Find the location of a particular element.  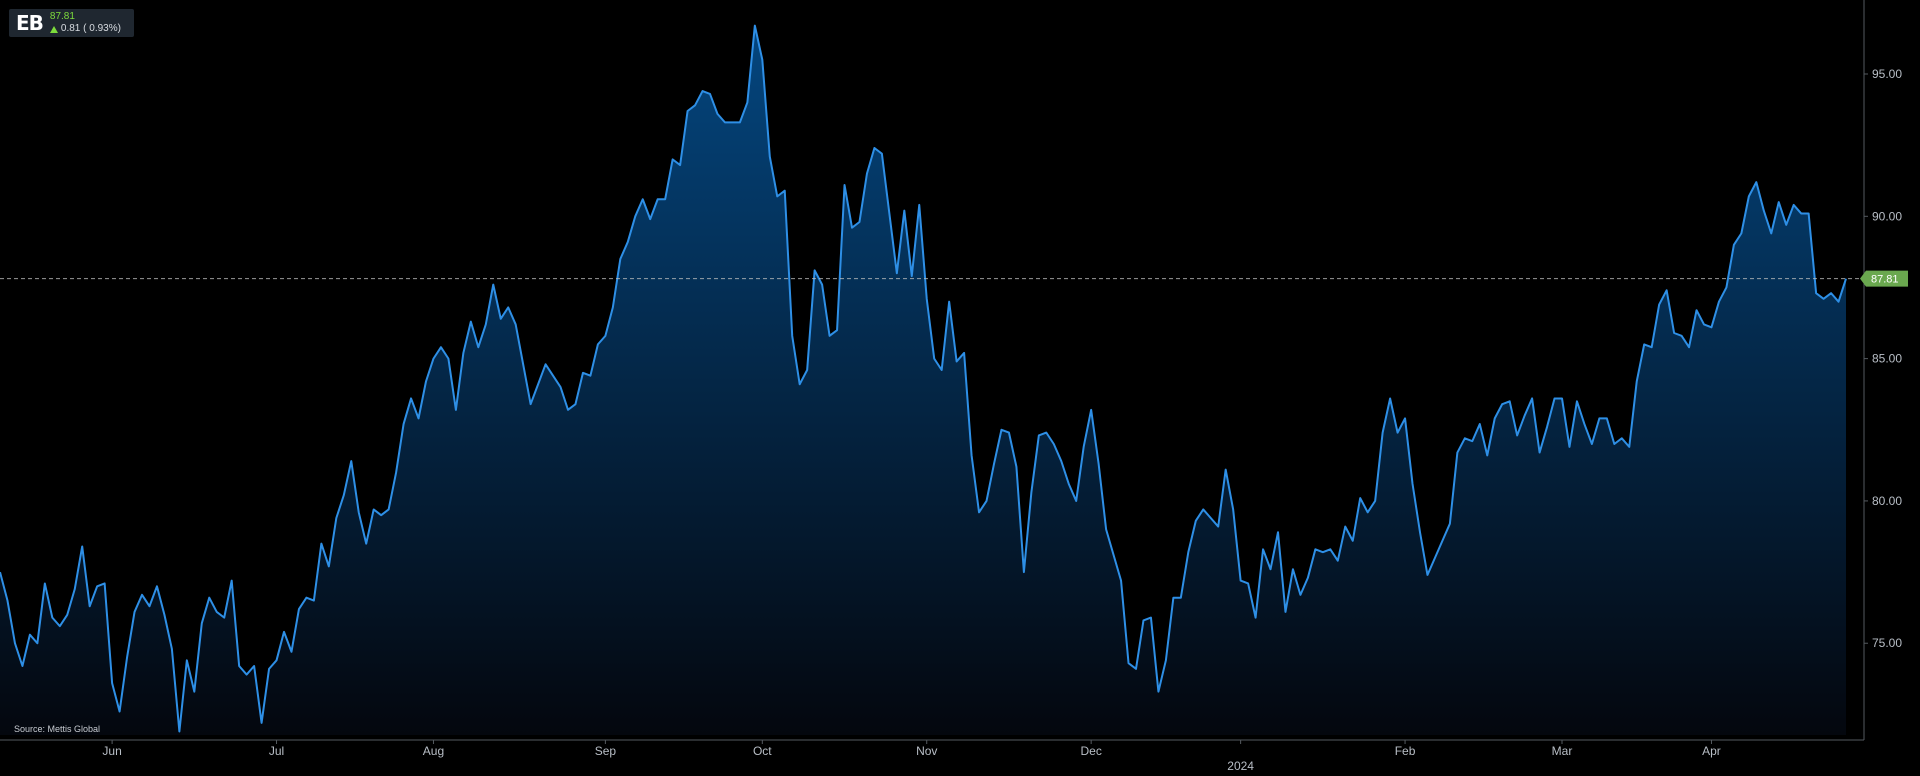

x-tick-label: Feb is located at coordinates (1405, 751).